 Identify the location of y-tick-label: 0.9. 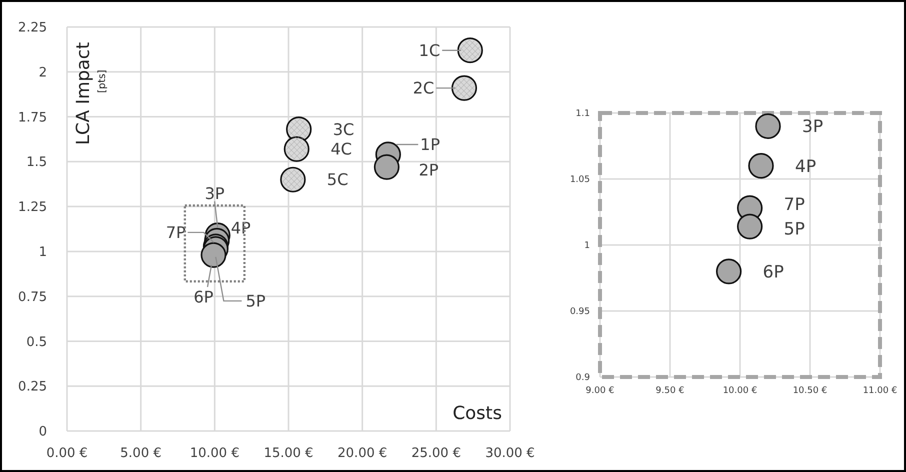
(583, 378).